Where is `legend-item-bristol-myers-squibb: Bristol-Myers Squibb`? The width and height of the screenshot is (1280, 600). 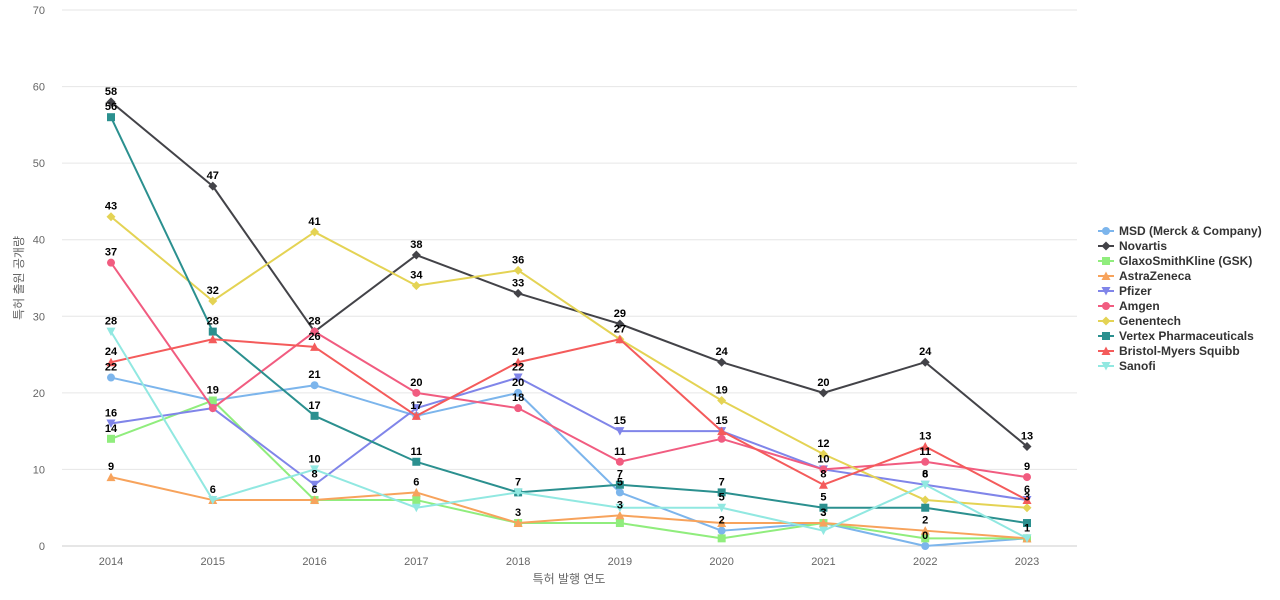
legend-item-bristol-myers-squibb: Bristol-Myers Squibb is located at coordinates (1169, 351).